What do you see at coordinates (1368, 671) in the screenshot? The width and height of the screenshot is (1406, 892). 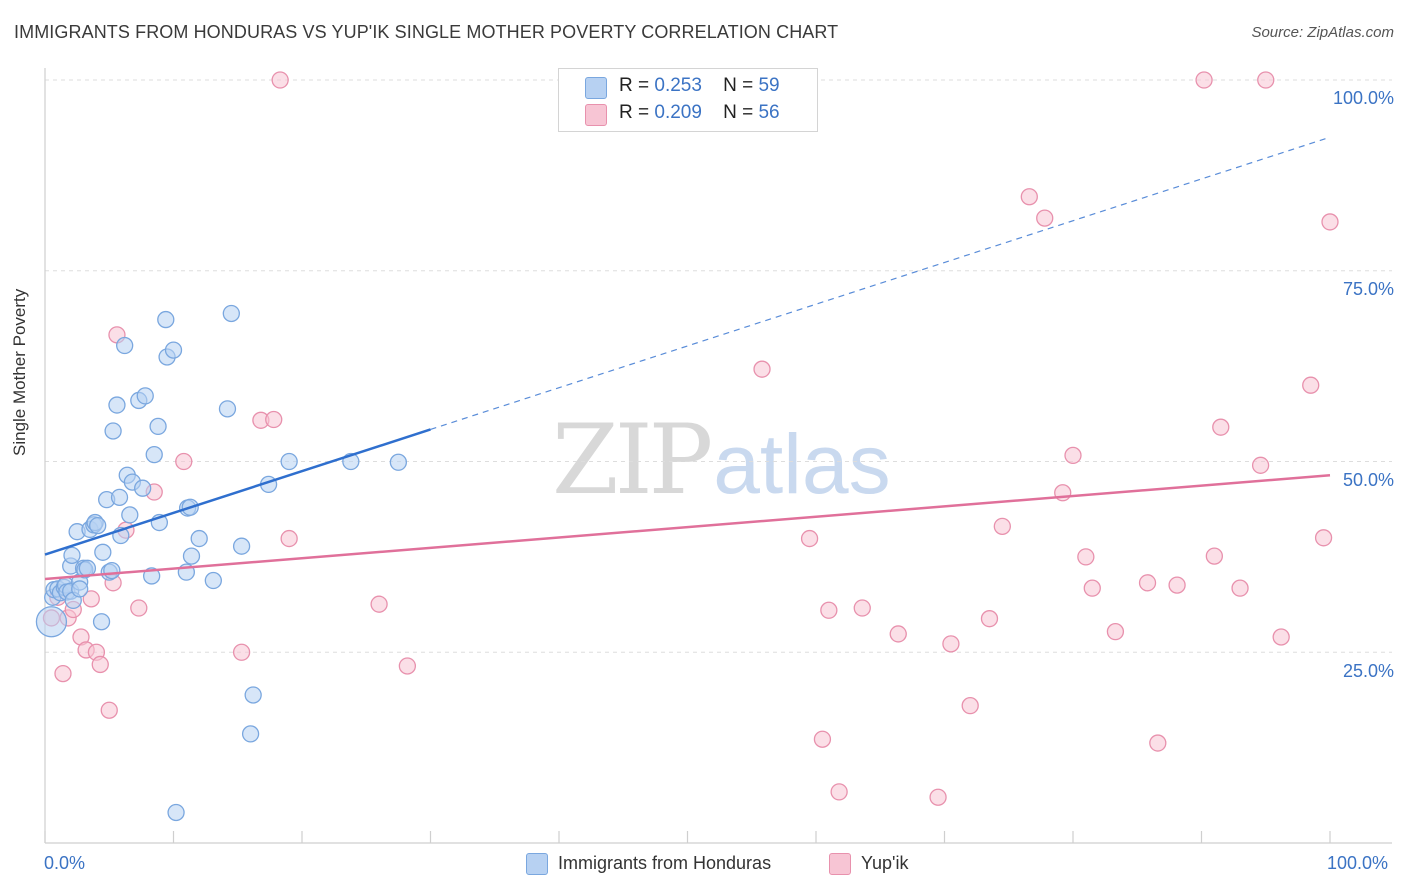 I see `y-tick-label-25: 25.0%` at bounding box center [1368, 671].